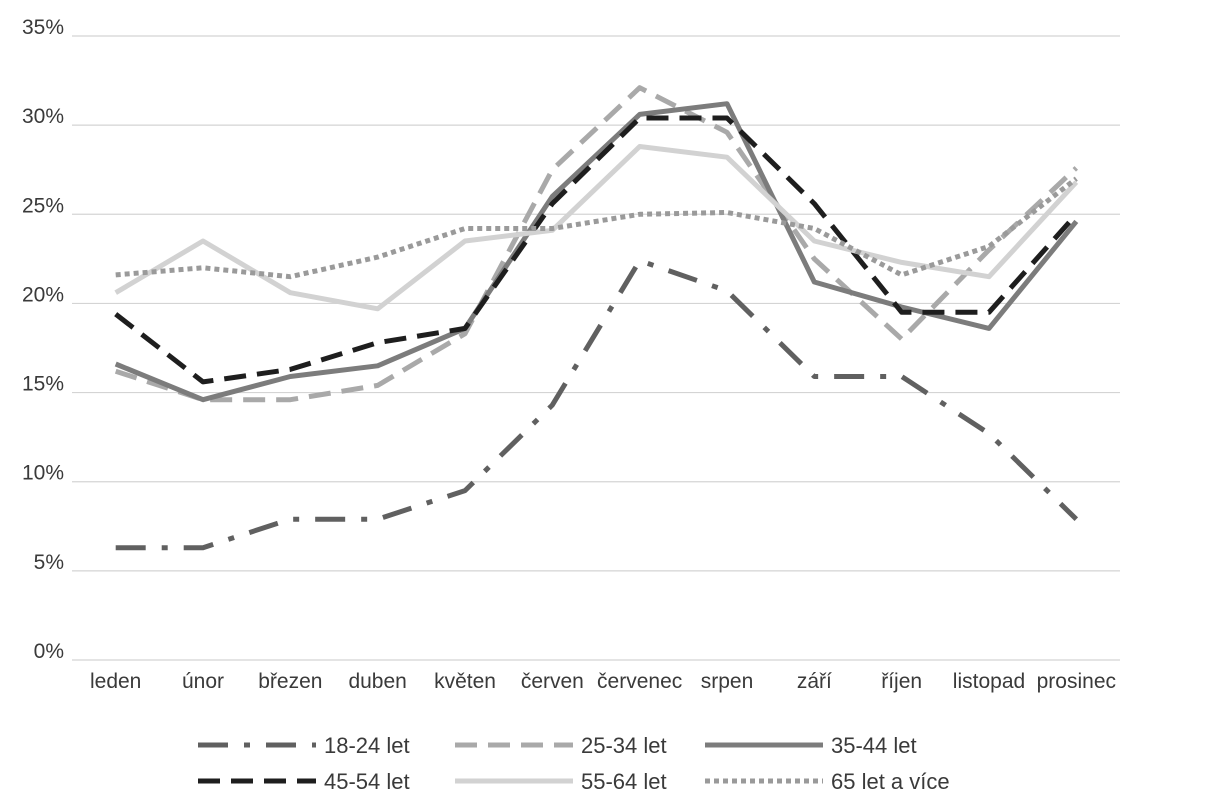  What do you see at coordinates (377, 681) in the screenshot?
I see `x-tick-label: duben` at bounding box center [377, 681].